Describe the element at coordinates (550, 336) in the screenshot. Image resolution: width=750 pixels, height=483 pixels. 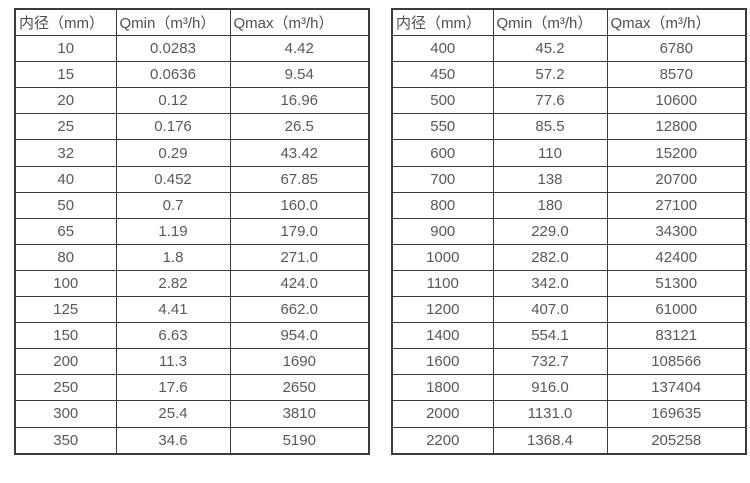
I see `cell: 554.1` at that location.